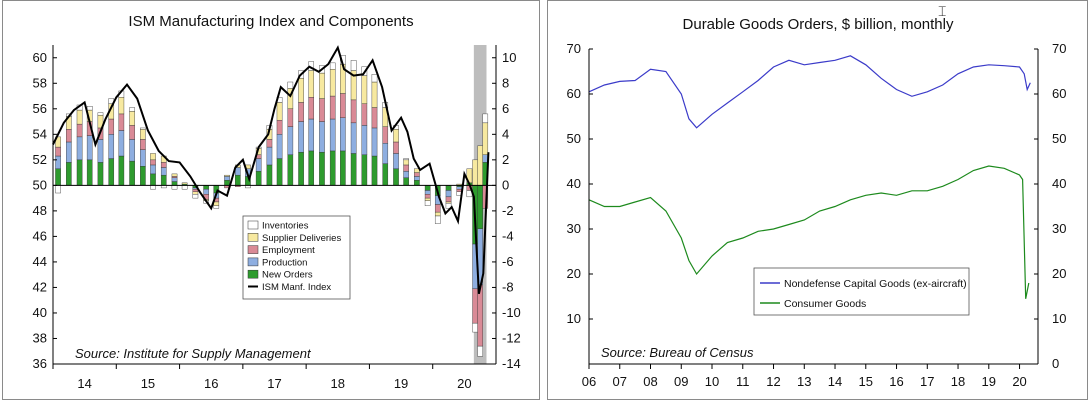 Image resolution: width=1090 pixels, height=403 pixels. I want to click on legend-swatch-supplier, so click(253, 237).